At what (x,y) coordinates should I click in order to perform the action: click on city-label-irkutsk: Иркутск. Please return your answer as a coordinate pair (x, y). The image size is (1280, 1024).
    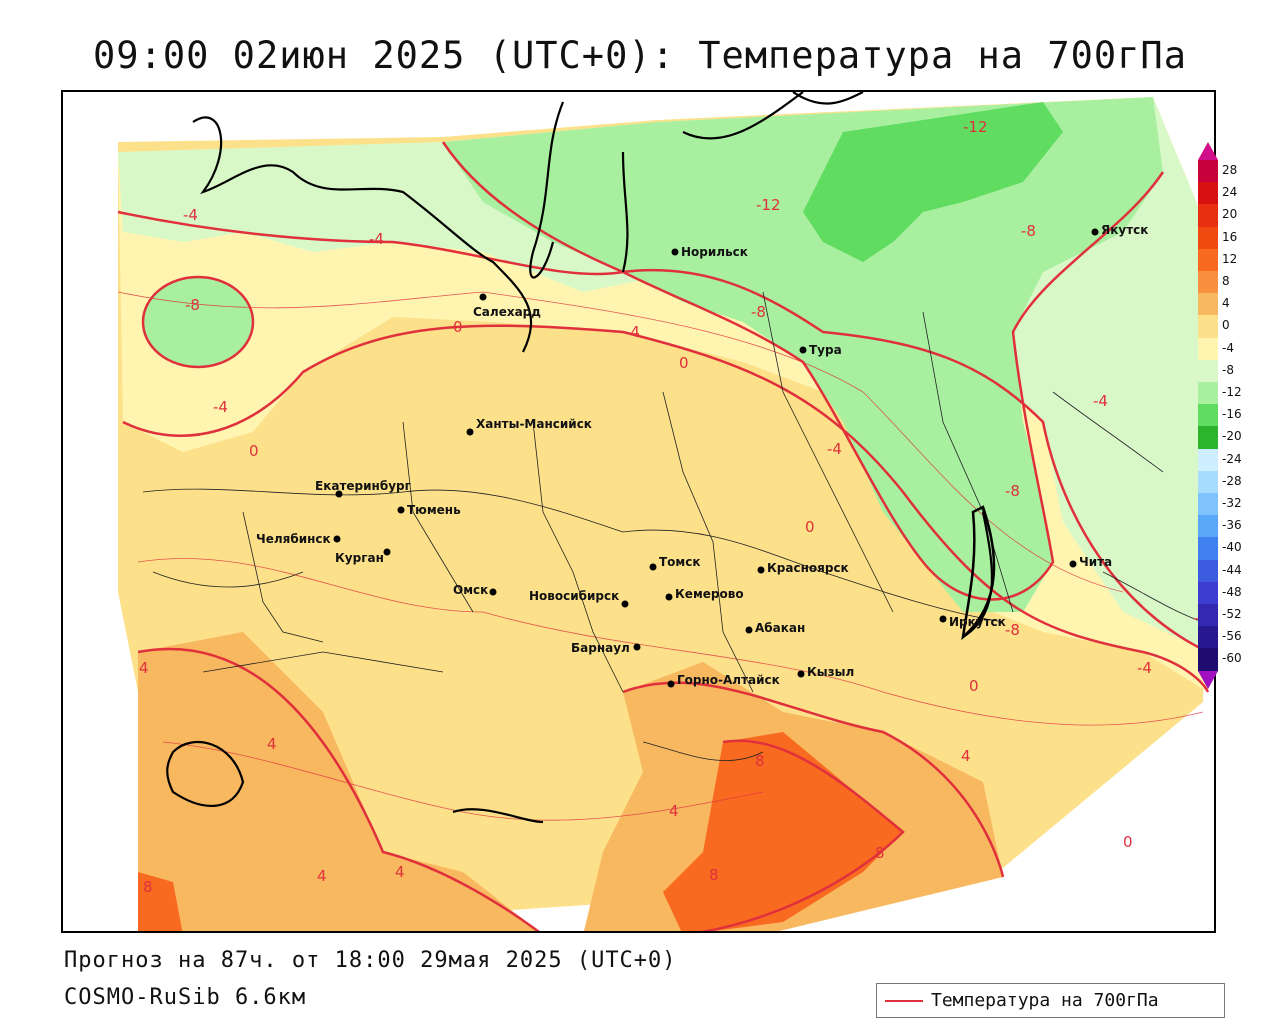
    Looking at the image, I should click on (977, 622).